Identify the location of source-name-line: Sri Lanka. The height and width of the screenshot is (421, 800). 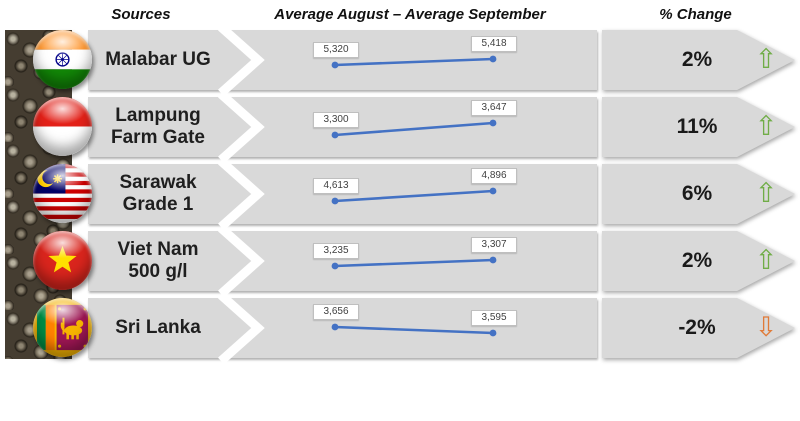
(158, 327).